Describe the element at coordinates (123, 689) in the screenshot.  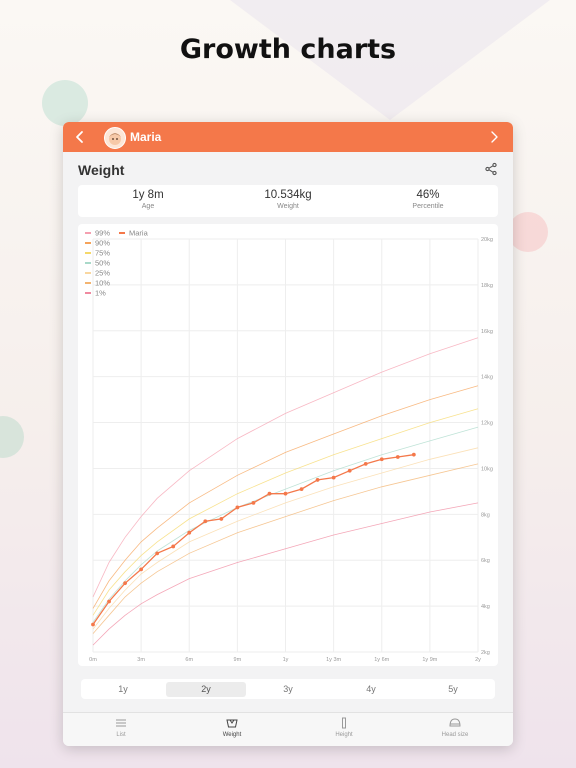
I see `range-1y: 1y` at that location.